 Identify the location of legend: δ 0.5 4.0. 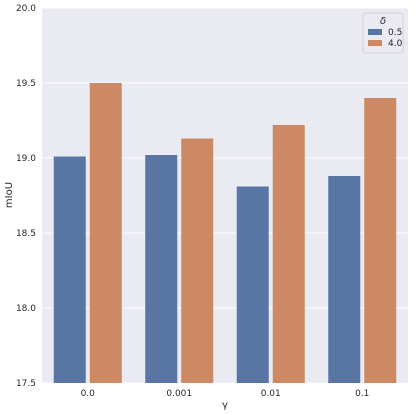
(383, 33).